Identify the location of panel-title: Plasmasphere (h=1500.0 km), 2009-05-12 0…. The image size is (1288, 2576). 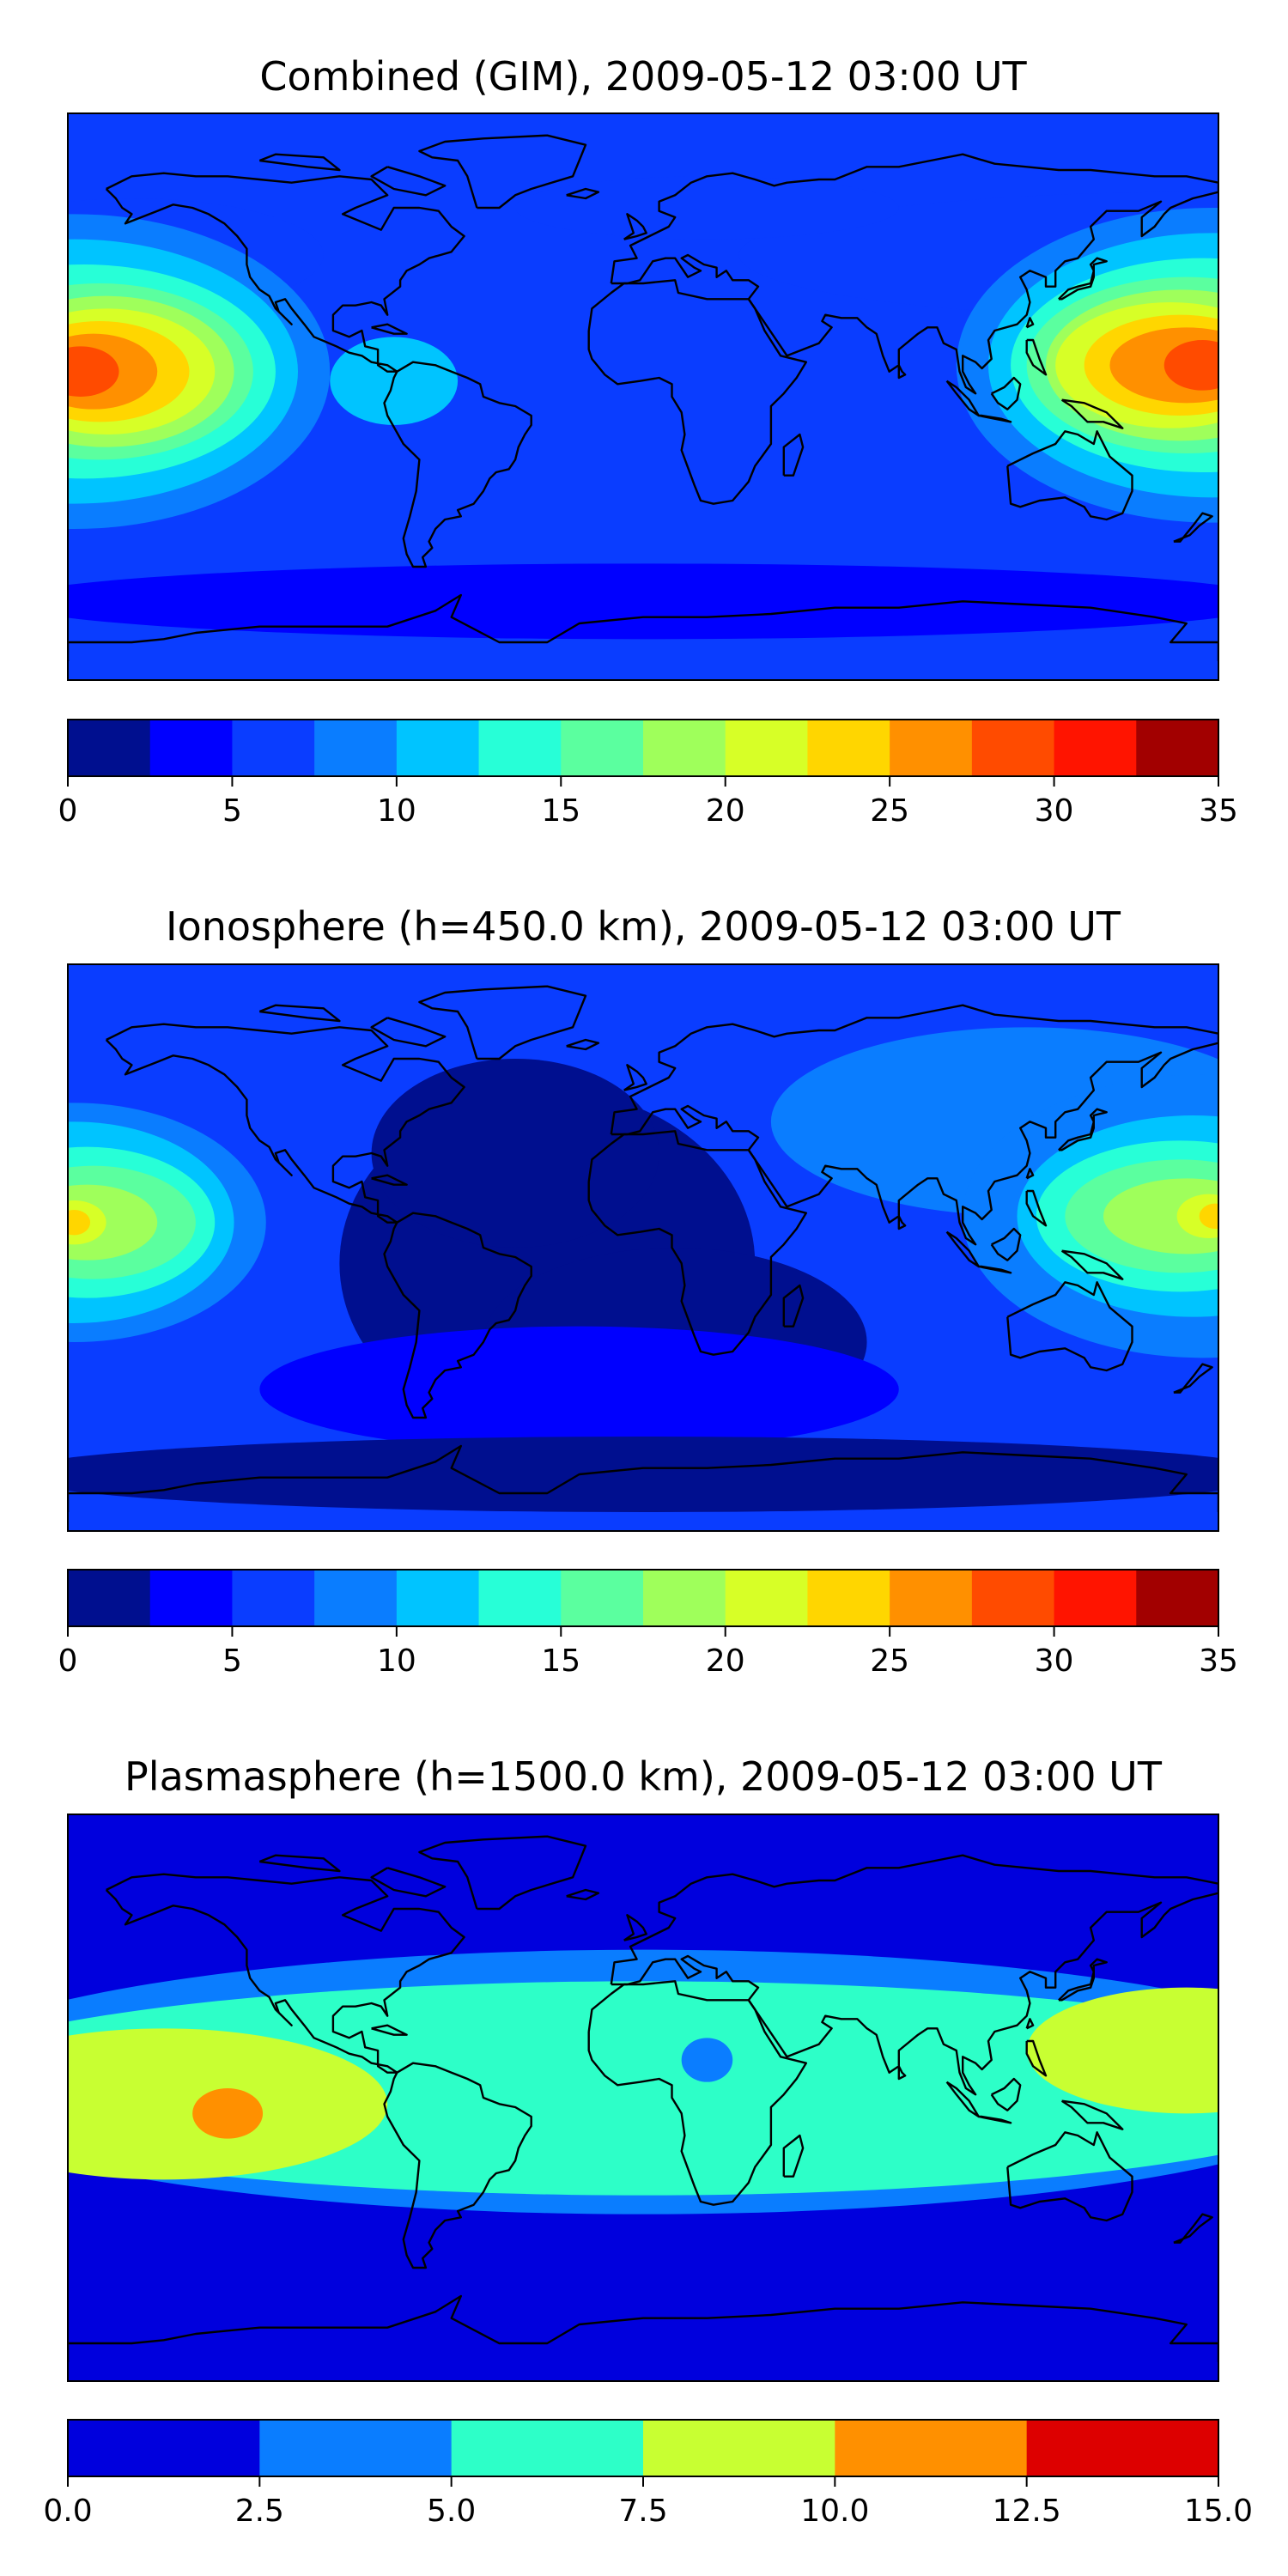
(644, 1777).